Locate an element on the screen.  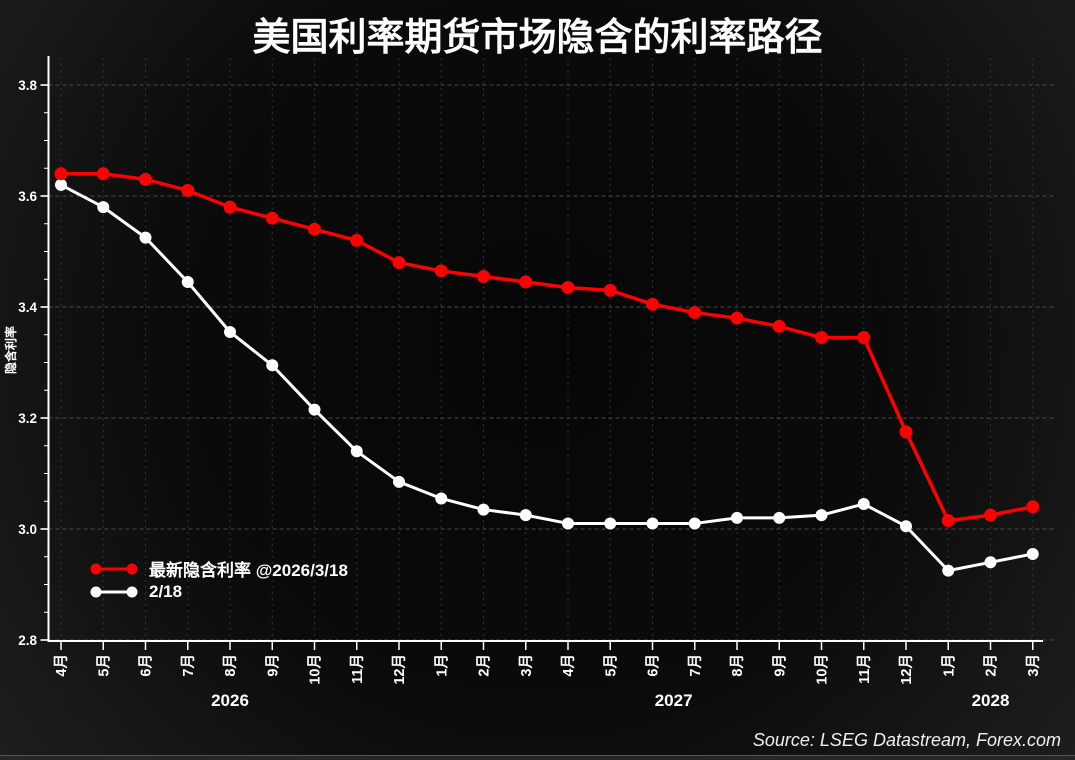
red-line-marker-icon is located at coordinates (114, 568).